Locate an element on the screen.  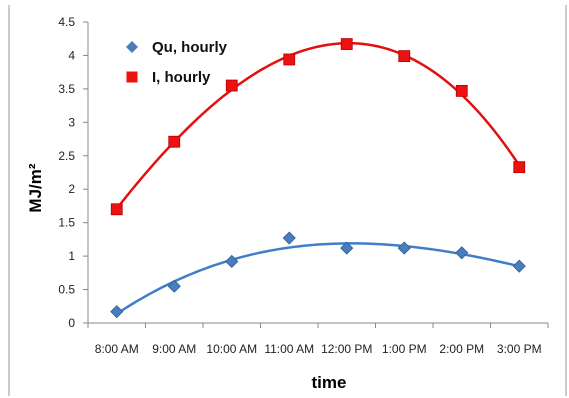
x-tick-label: 8:00 AM is located at coordinates (117, 349).